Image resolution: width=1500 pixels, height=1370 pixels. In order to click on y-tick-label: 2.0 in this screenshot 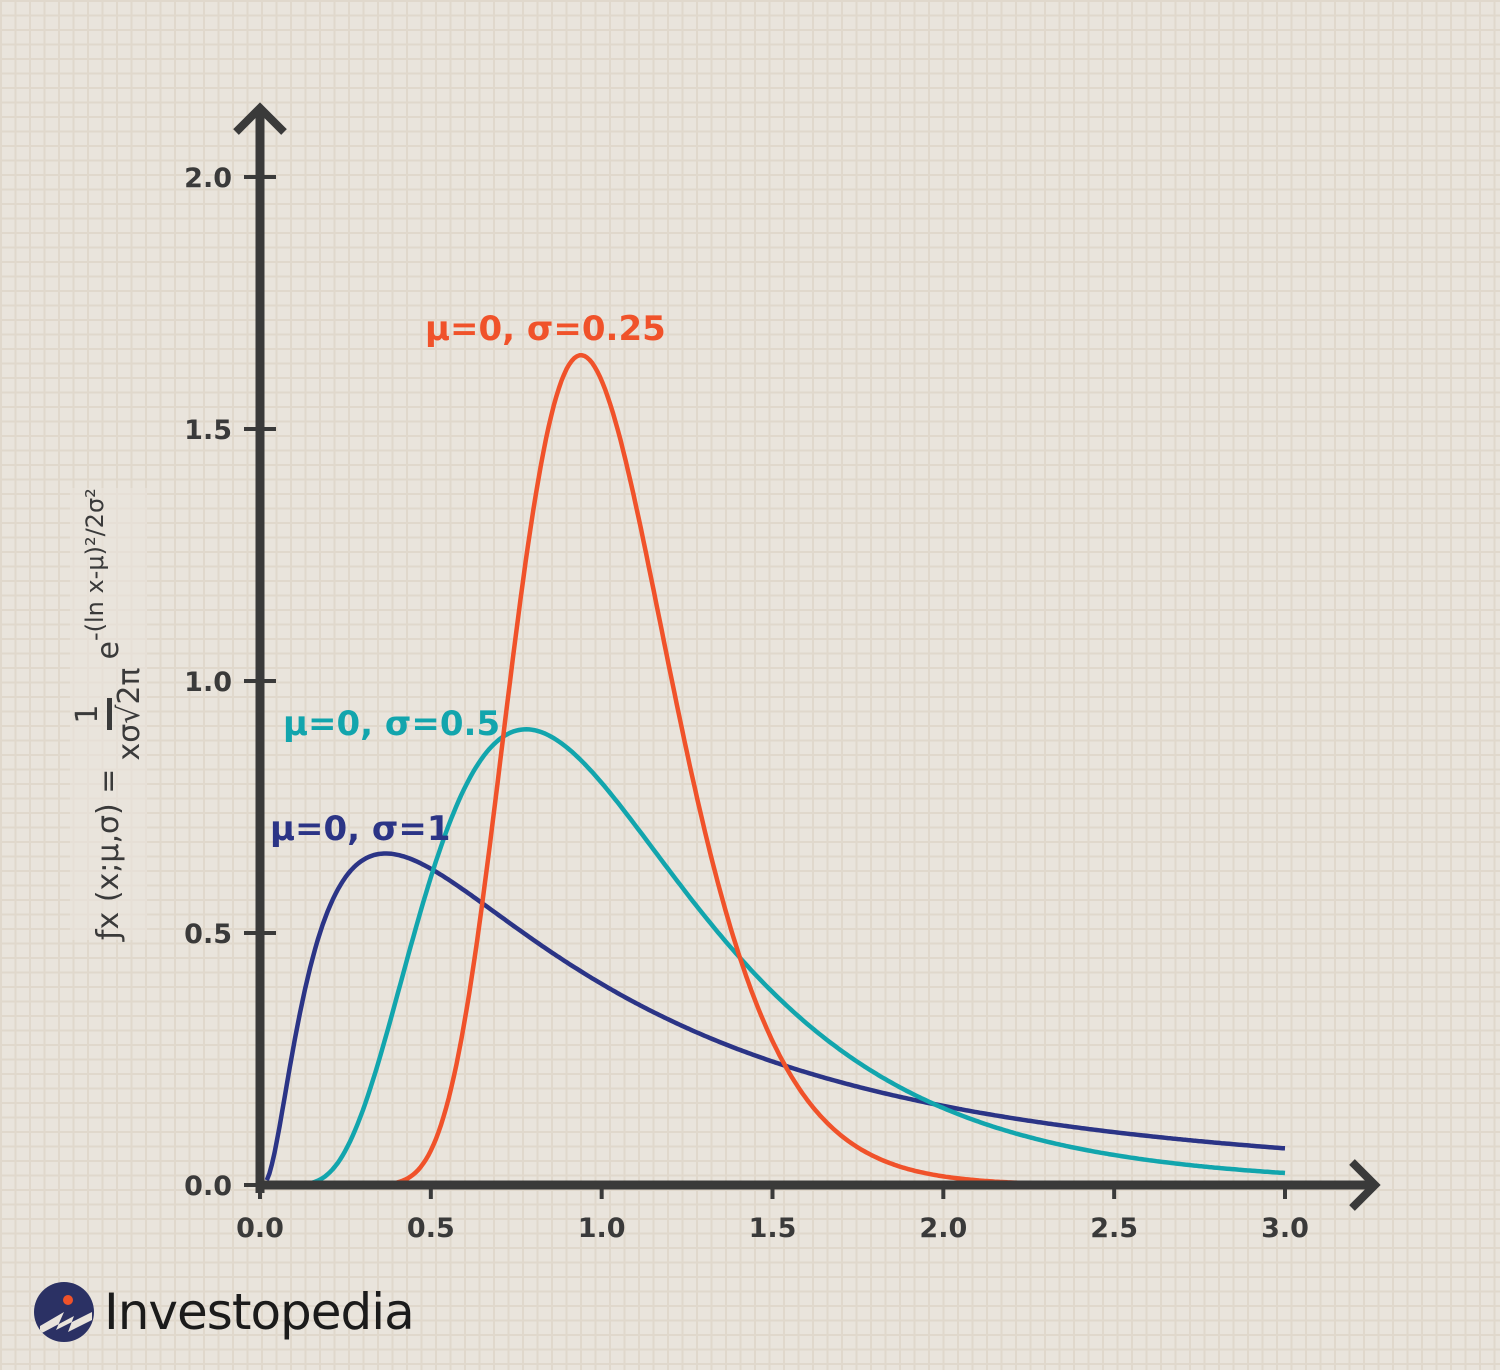, I will do `click(208, 178)`.